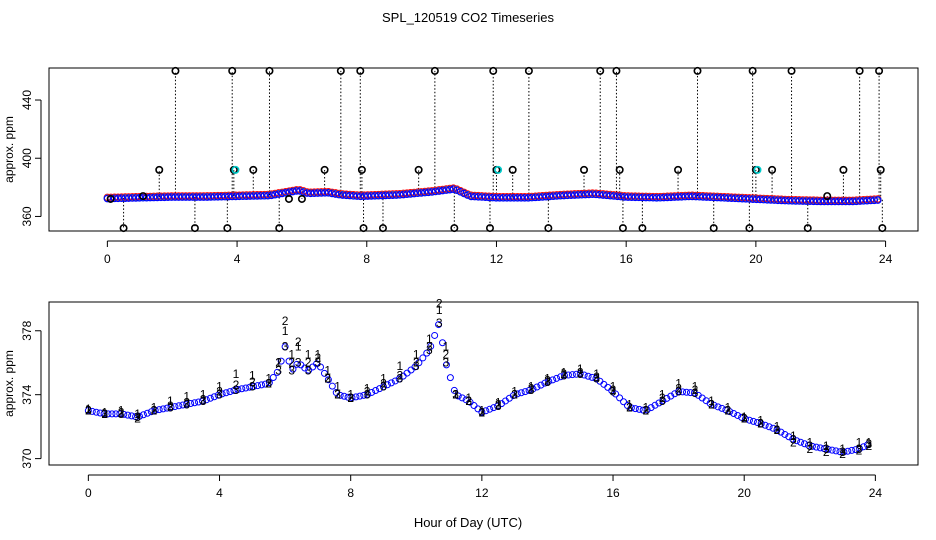  I want to click on top-x-tick-label: 20, so click(756, 259).